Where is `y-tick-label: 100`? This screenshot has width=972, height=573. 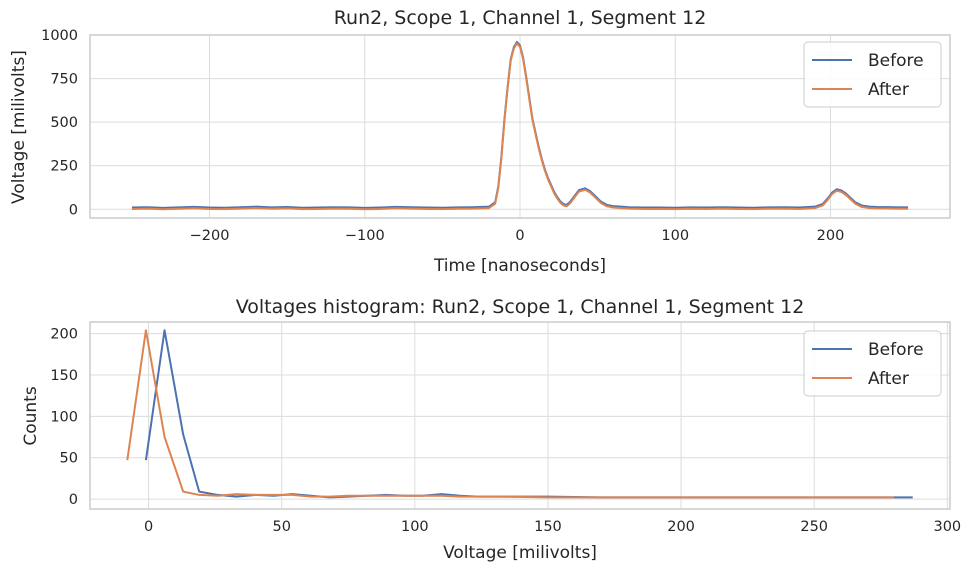
y-tick-label: 100 is located at coordinates (64, 417).